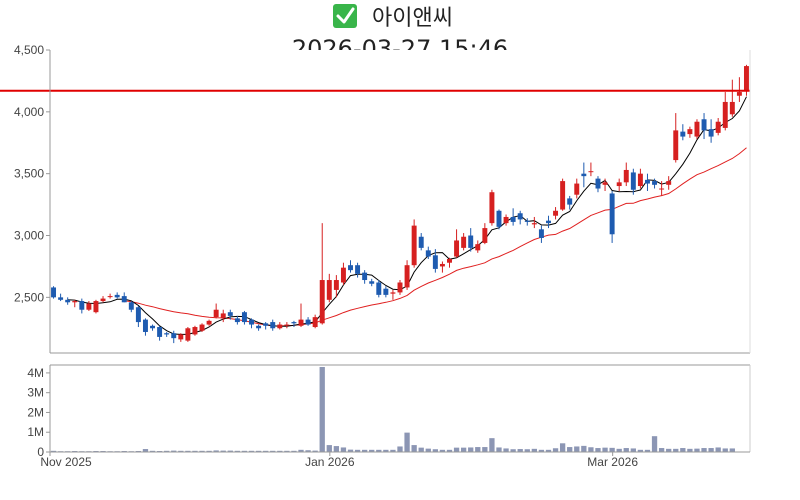 The height and width of the screenshot is (500, 800). What do you see at coordinates (66, 462) in the screenshot?
I see `date-tick-label: Nov 2025` at bounding box center [66, 462].